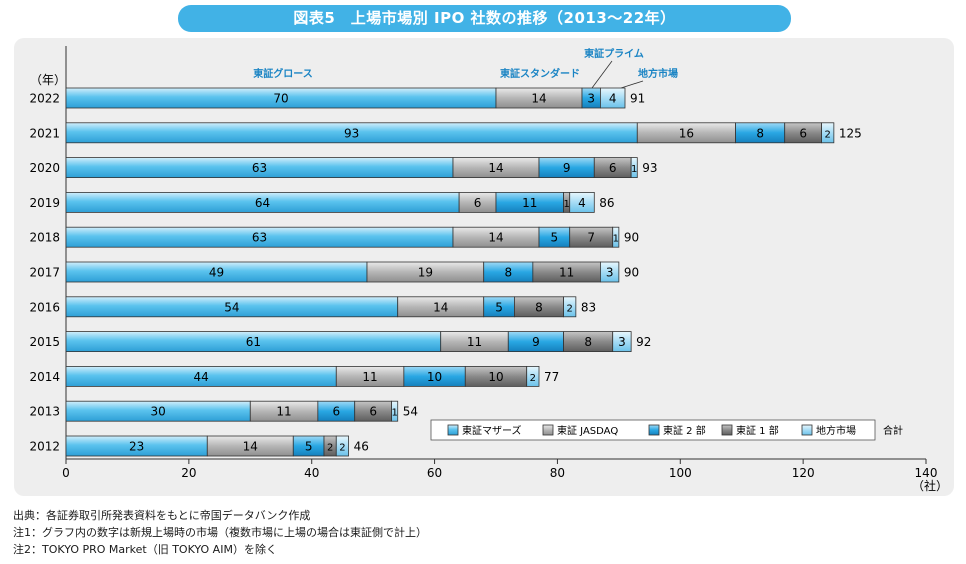 Image resolution: width=966 pixels, height=564 pixels. What do you see at coordinates (551, 377) in the screenshot?
I see `bar-total-label: 77` at bounding box center [551, 377].